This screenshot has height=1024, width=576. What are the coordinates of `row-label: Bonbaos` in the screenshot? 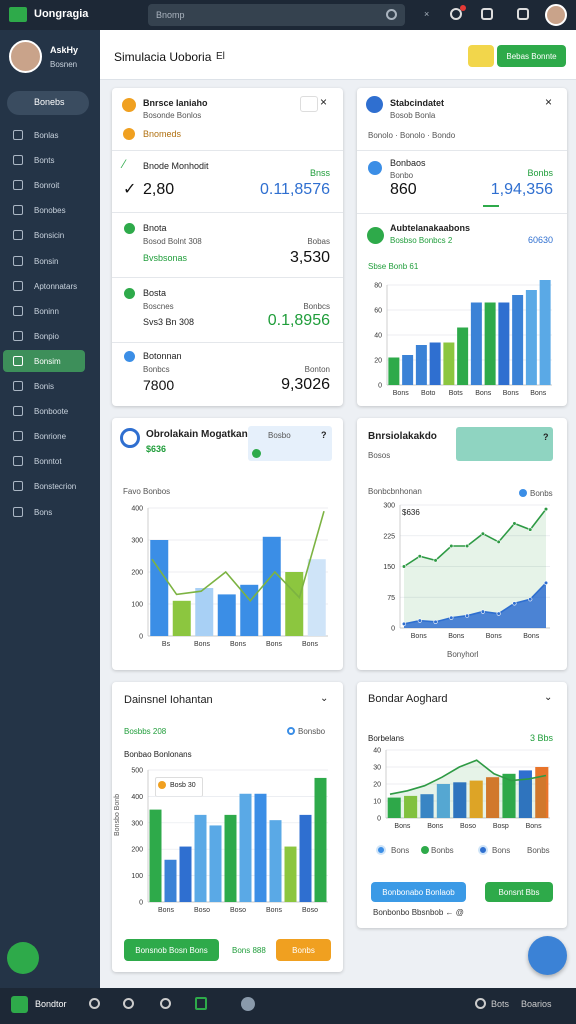 It's located at (408, 163).